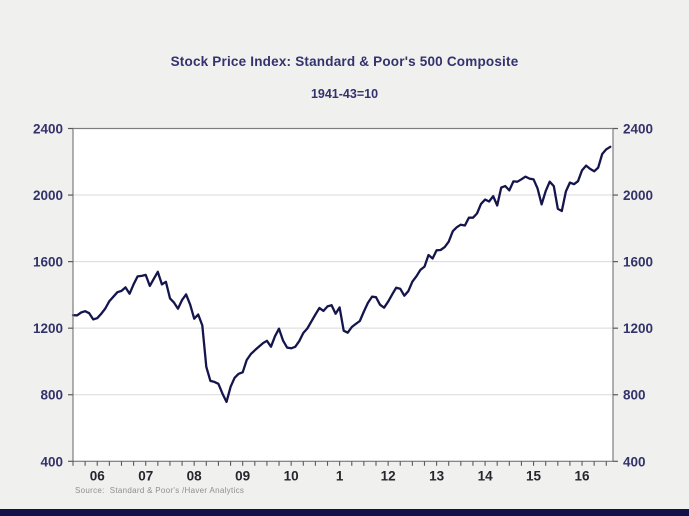 This screenshot has width=689, height=516. What do you see at coordinates (48, 262) in the screenshot?
I see `y-axis-label-left: 1600` at bounding box center [48, 262].